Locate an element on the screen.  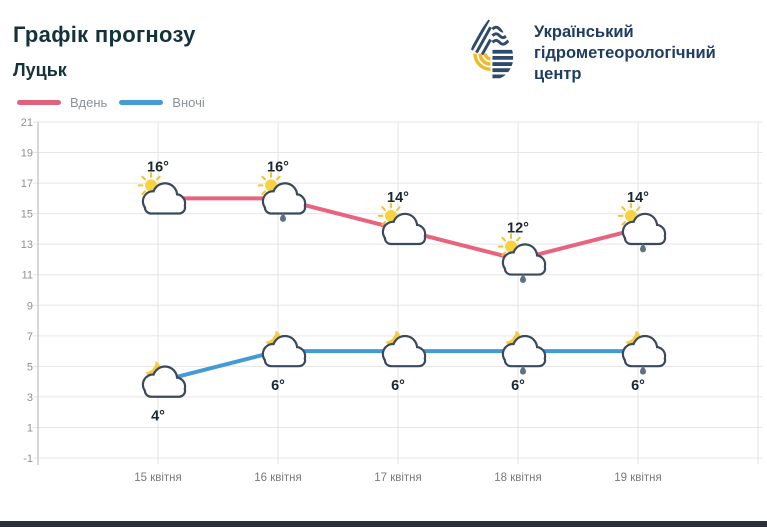
x-axis-label: 19 квітня is located at coordinates (638, 478).